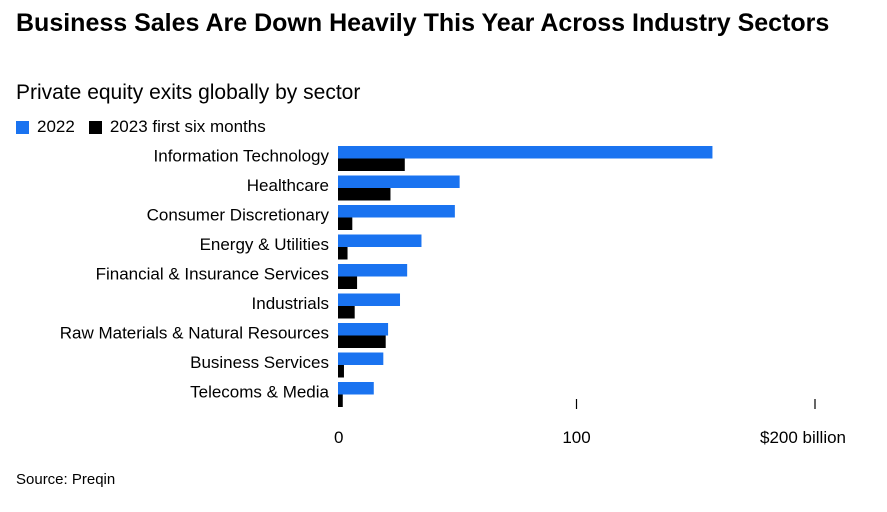  What do you see at coordinates (194, 333) in the screenshot?
I see `category-label: Raw Materials & Natural Resources` at bounding box center [194, 333].